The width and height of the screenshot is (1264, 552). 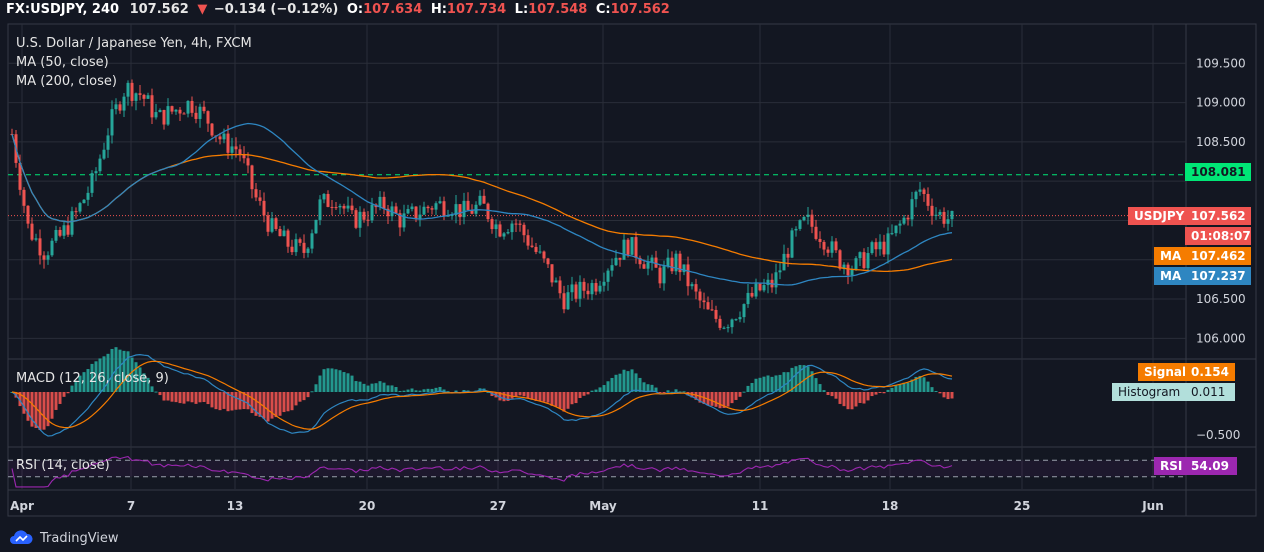 I want to click on open-value: 107.634, so click(x=393, y=9).